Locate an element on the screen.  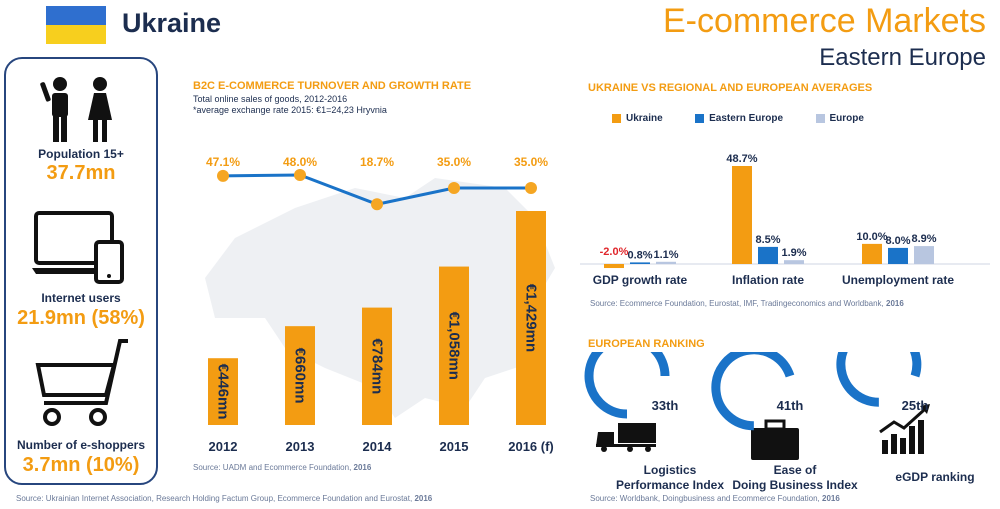
turnover-bar-value-label: €660mn is located at coordinates (300, 376).